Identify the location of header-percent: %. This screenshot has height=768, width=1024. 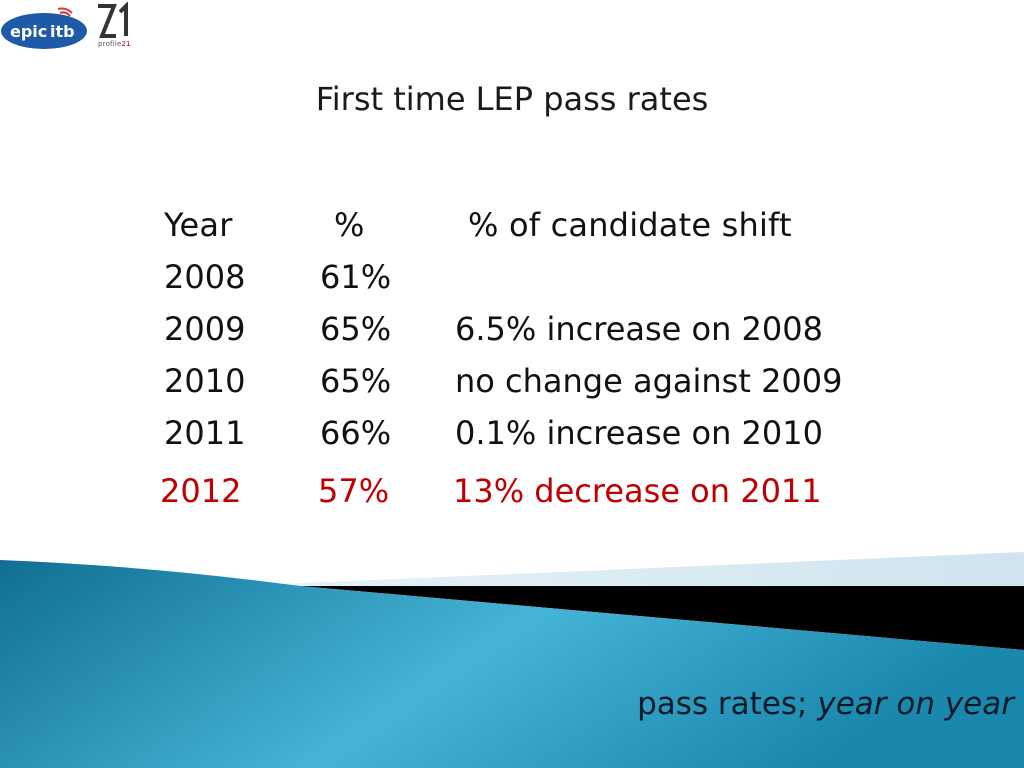
(349, 225).